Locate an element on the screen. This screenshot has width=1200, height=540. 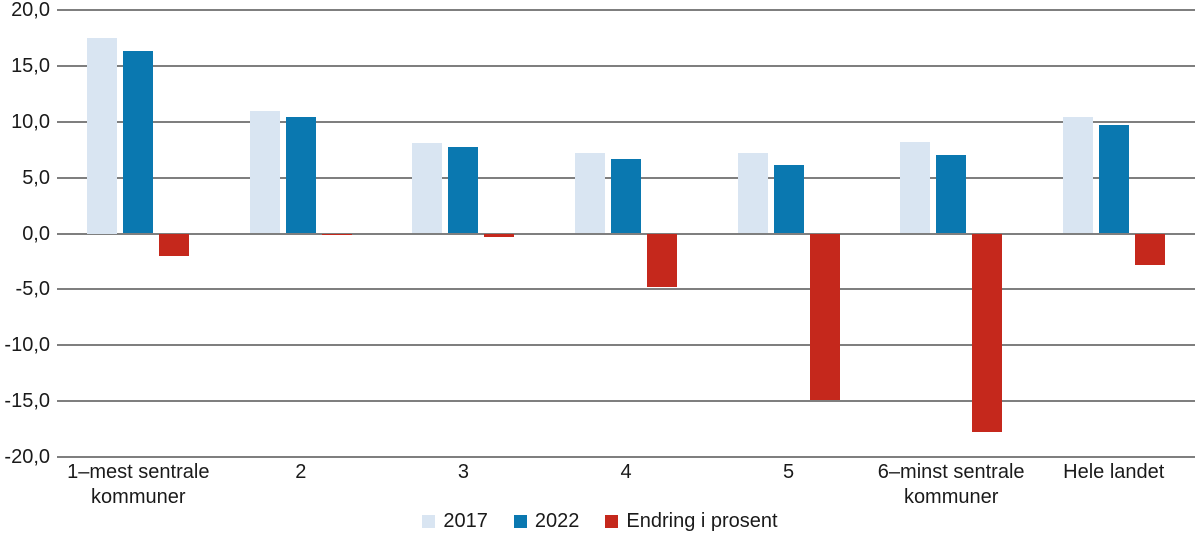
legend-label-2017: 2017 is located at coordinates (465, 521).